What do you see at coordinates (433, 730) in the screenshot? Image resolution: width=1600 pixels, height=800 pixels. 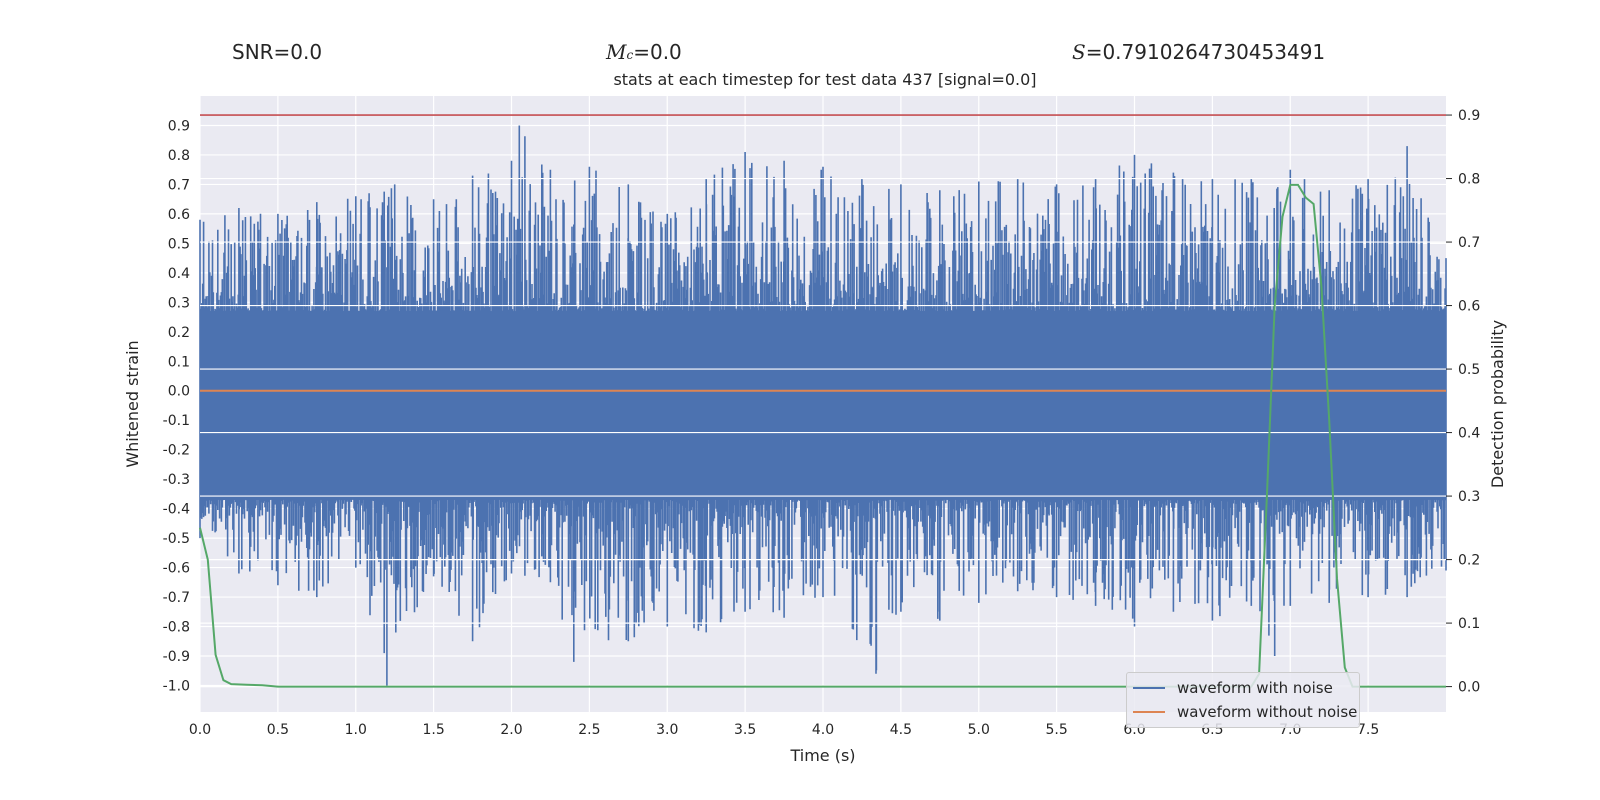 I see `x-tick-label: 1.5` at bounding box center [433, 730].